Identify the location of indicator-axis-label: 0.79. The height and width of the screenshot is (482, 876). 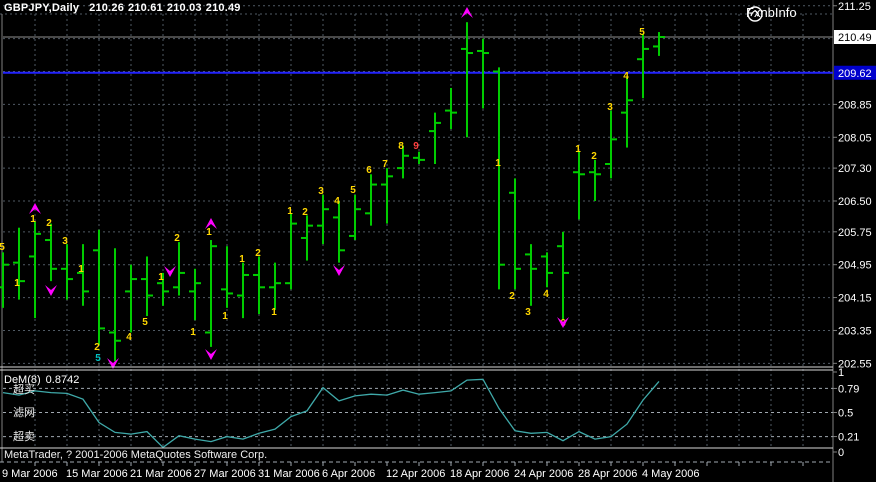
(848, 389).